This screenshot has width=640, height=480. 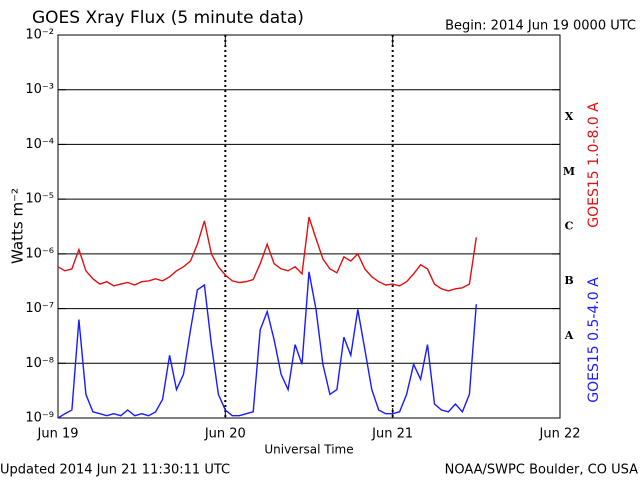 I want to click on flare-class-label: A, so click(x=569, y=335).